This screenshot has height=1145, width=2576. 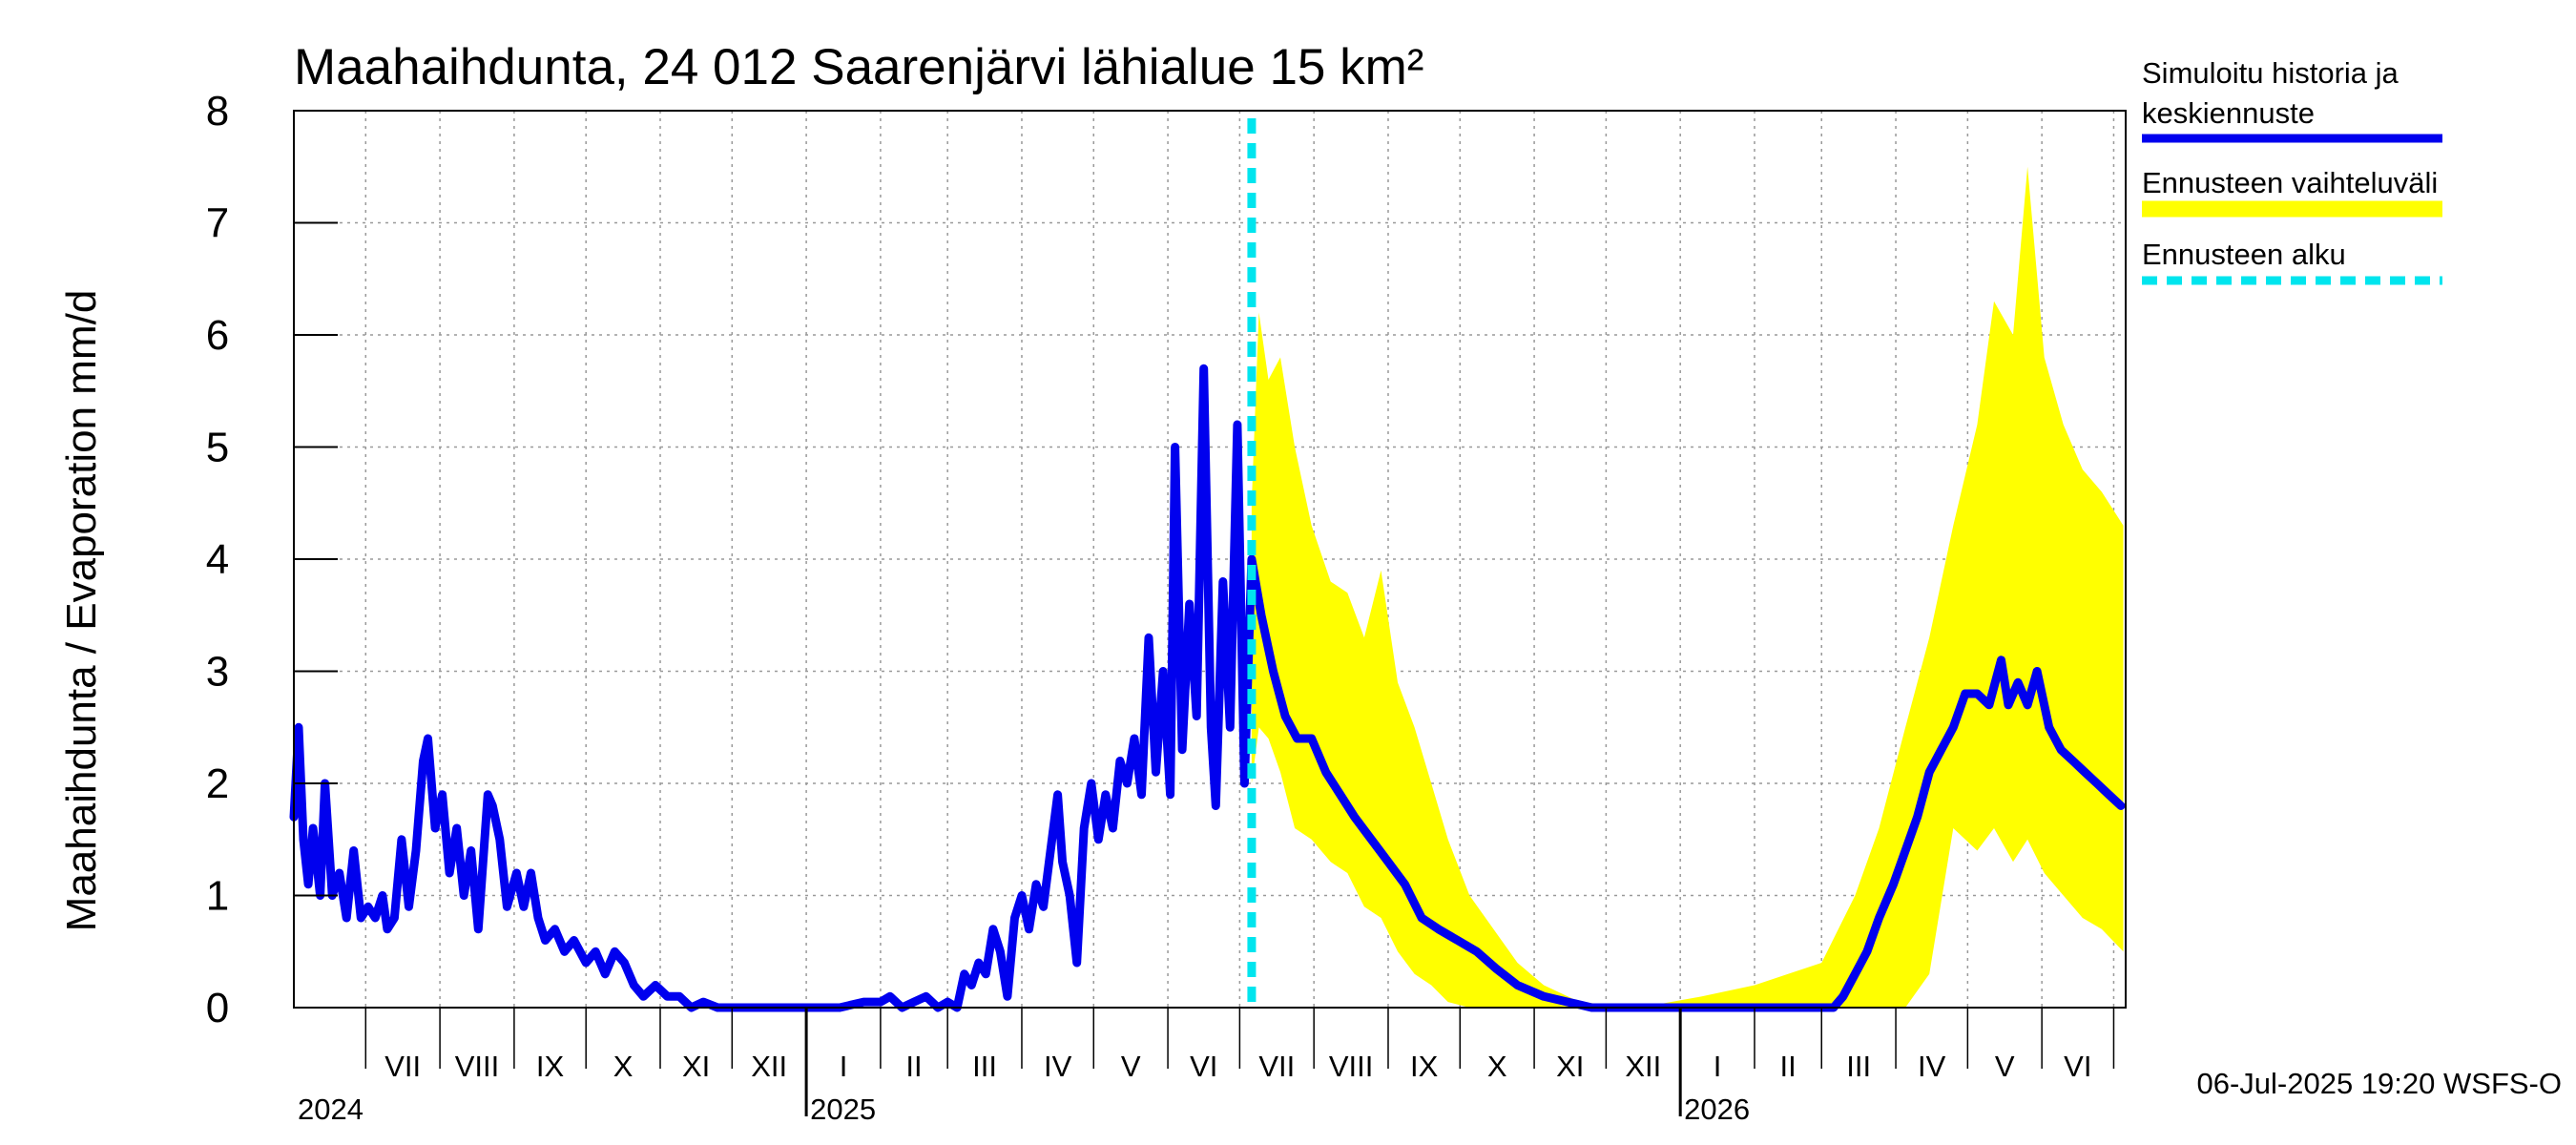 I want to click on y-tick-label-7: 7, so click(x=217, y=224).